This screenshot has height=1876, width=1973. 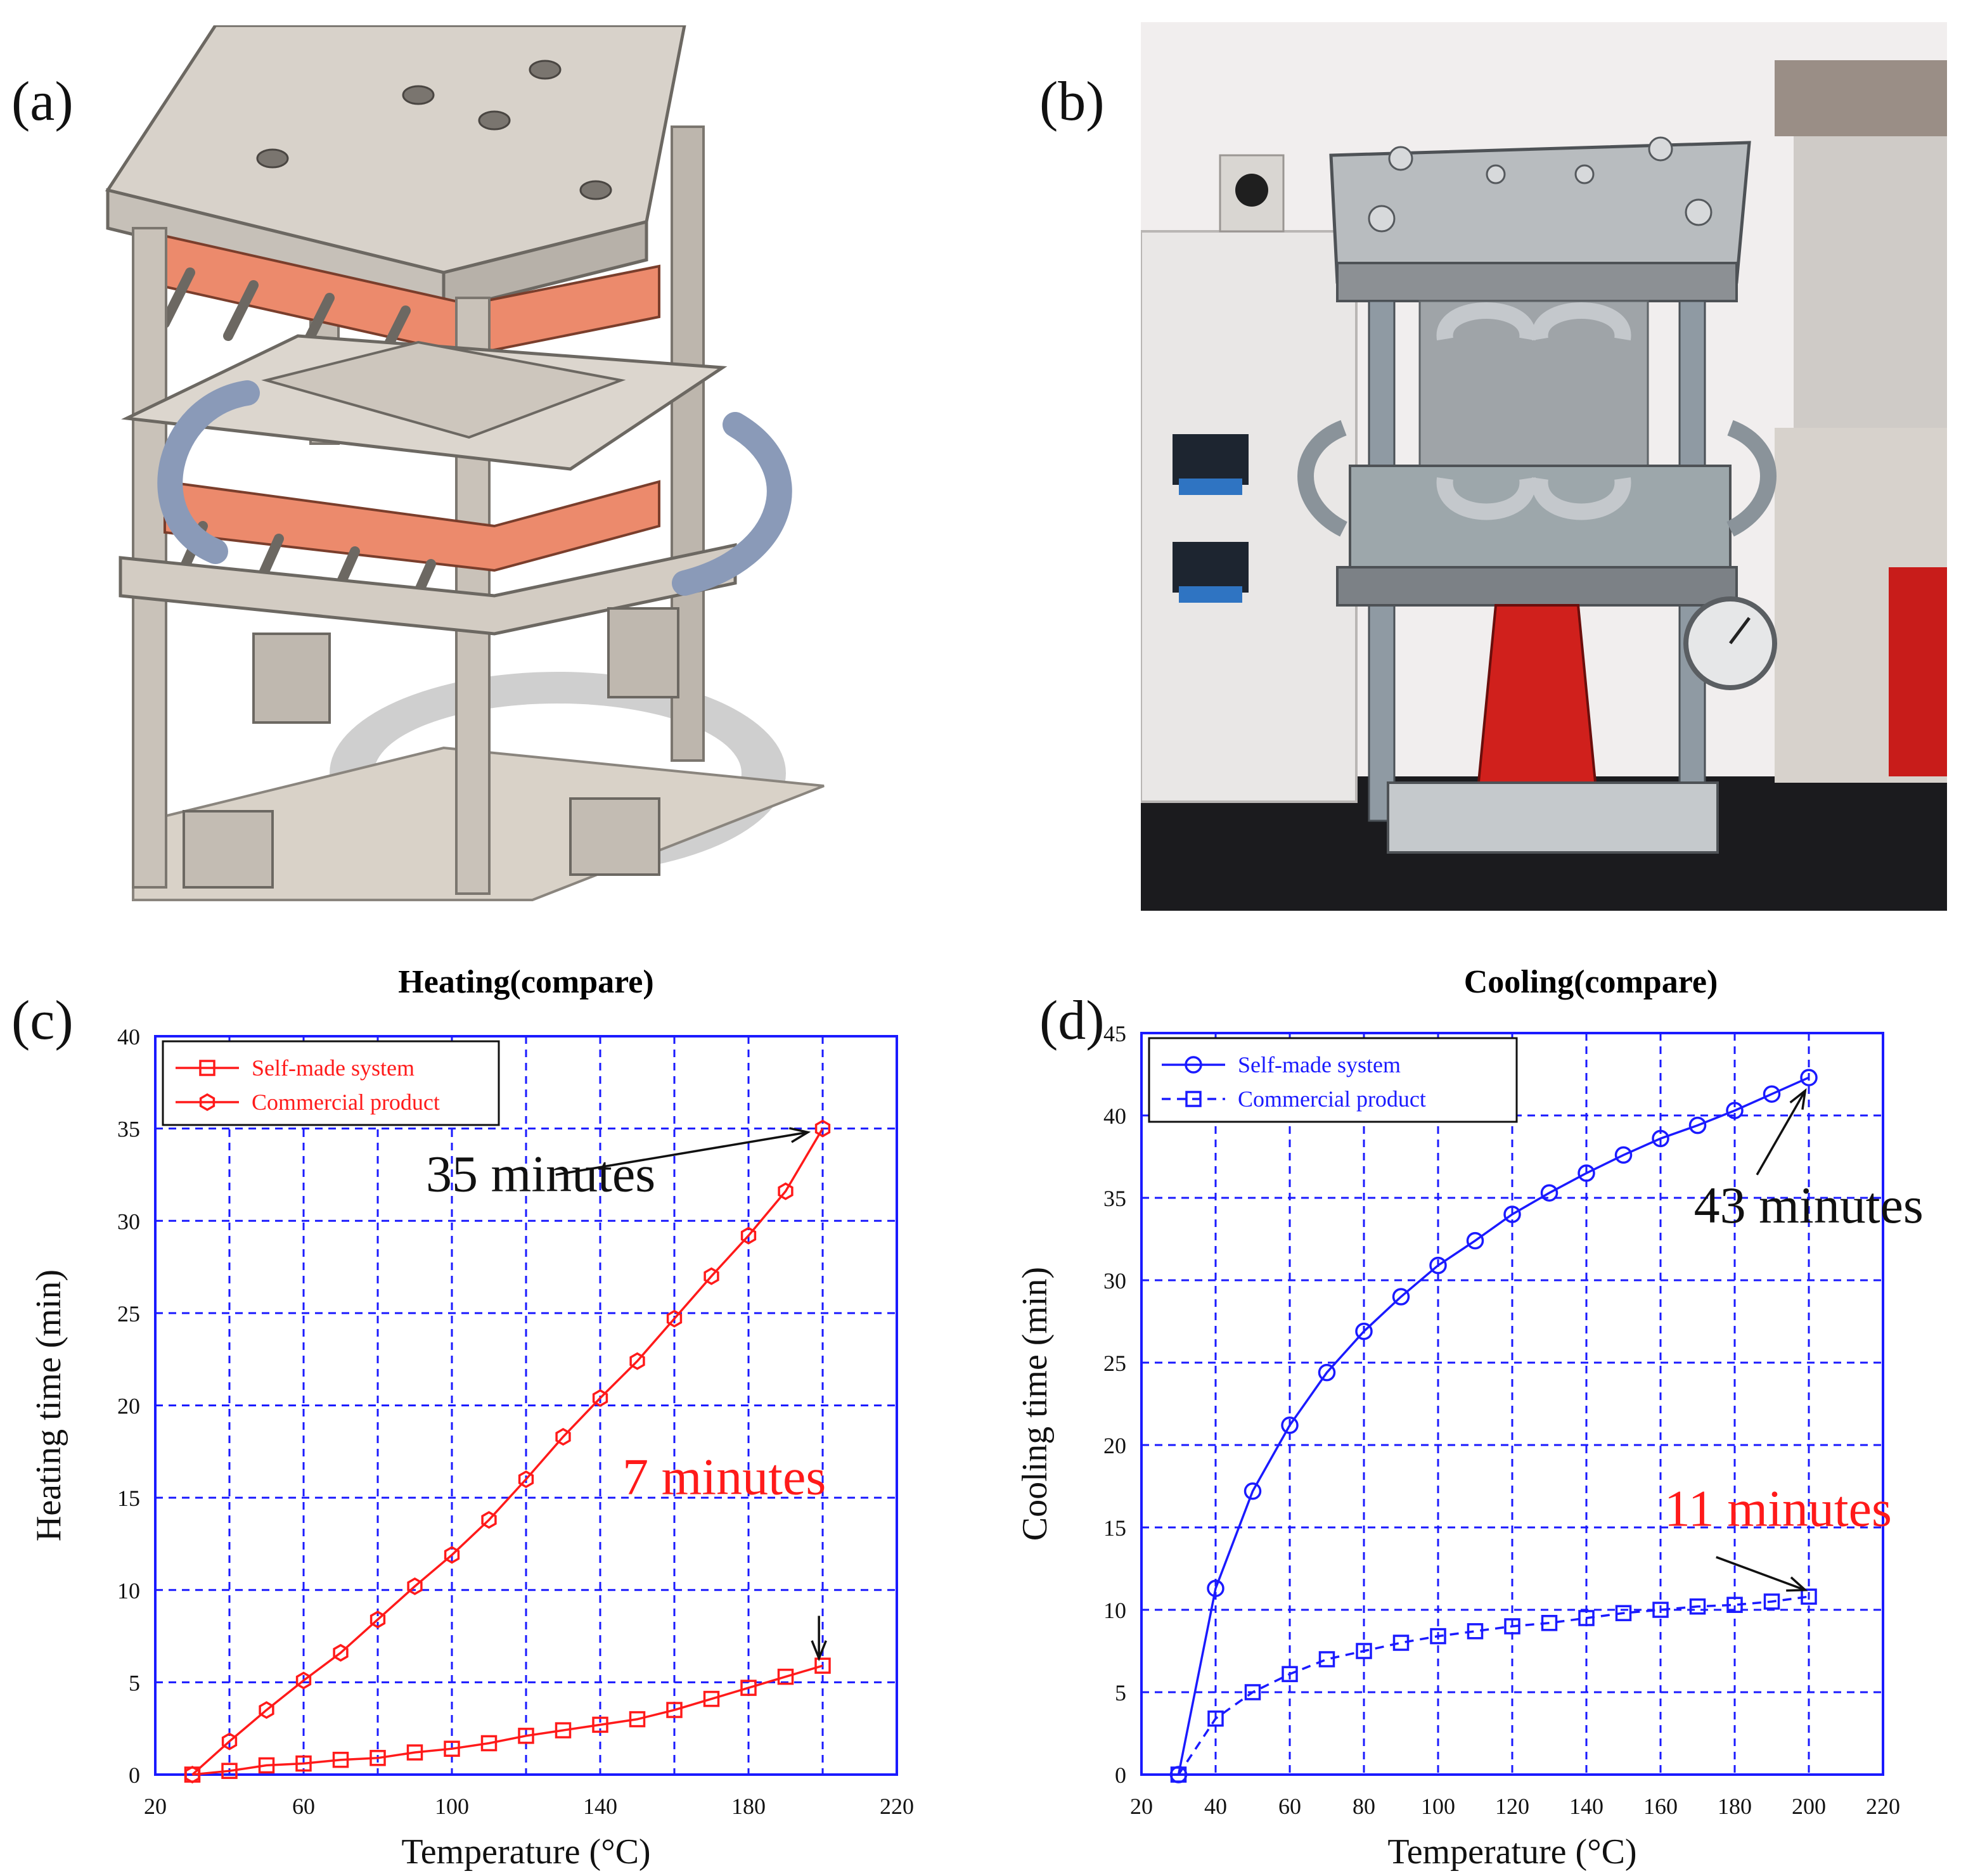 I want to click on x-tick-label: 180, so click(x=748, y=1806).